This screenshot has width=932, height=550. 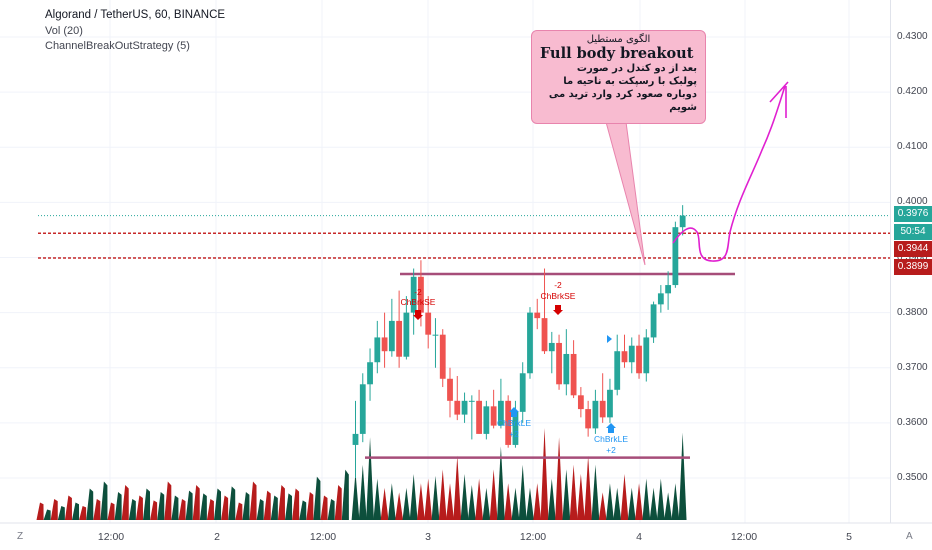 I want to click on price-tag: 0.3899, so click(x=913, y=267).